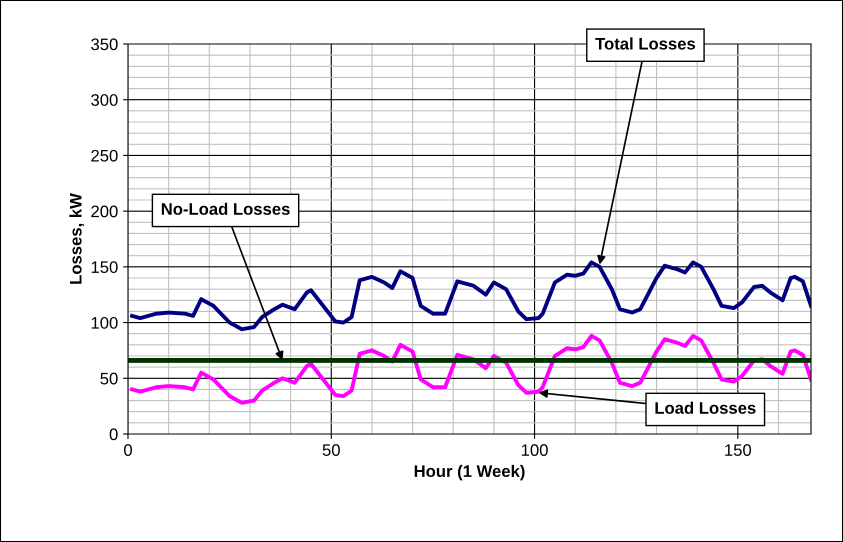 Image resolution: width=843 pixels, height=542 pixels. Describe the element at coordinates (645, 43) in the screenshot. I see `annotation: Total Losses` at that location.